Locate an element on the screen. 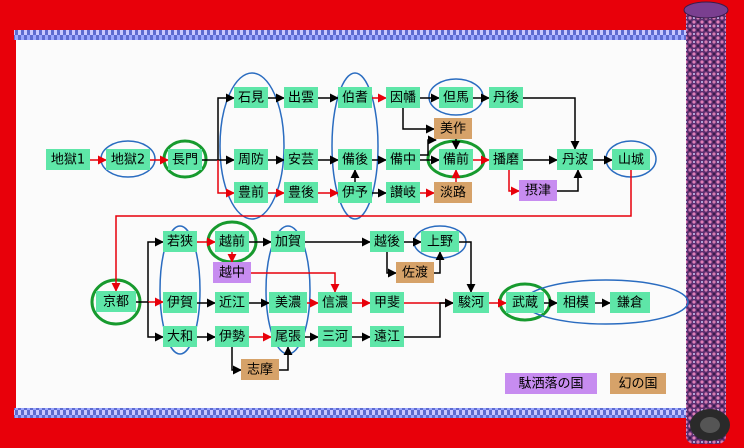 Image resolution: width=744 pixels, height=448 pixels. node-tajima: 但馬 is located at coordinates (456, 97).